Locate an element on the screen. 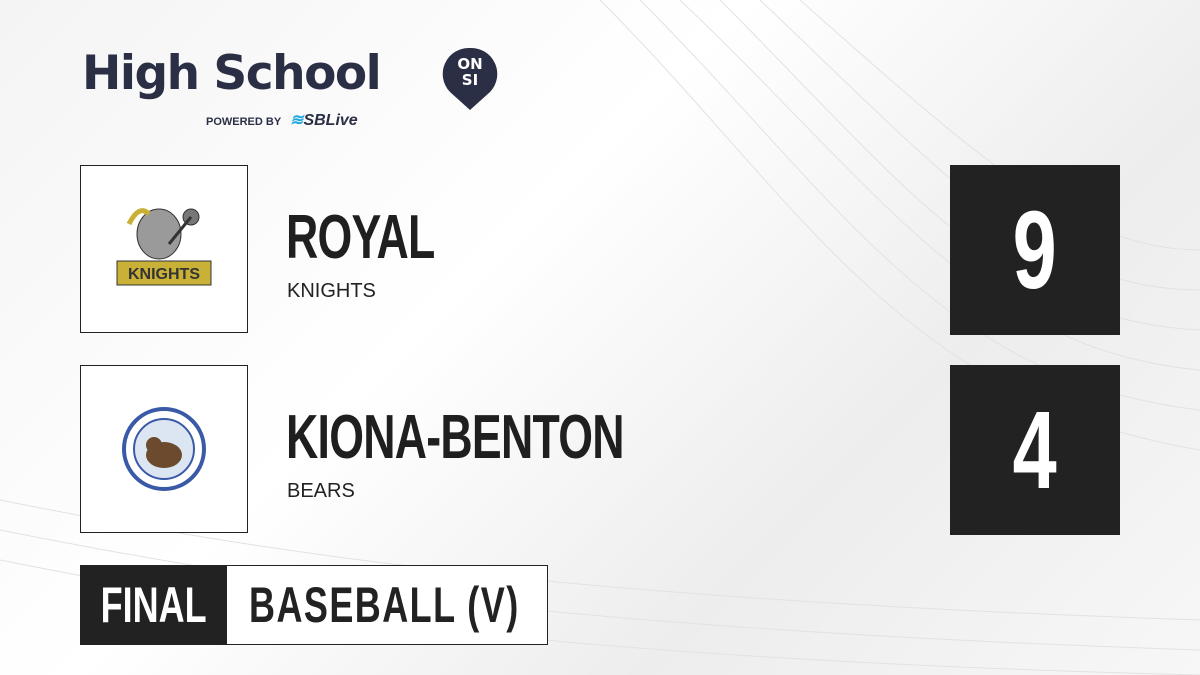 This screenshot has height=675, width=1200. bear-icon is located at coordinates (164, 449).